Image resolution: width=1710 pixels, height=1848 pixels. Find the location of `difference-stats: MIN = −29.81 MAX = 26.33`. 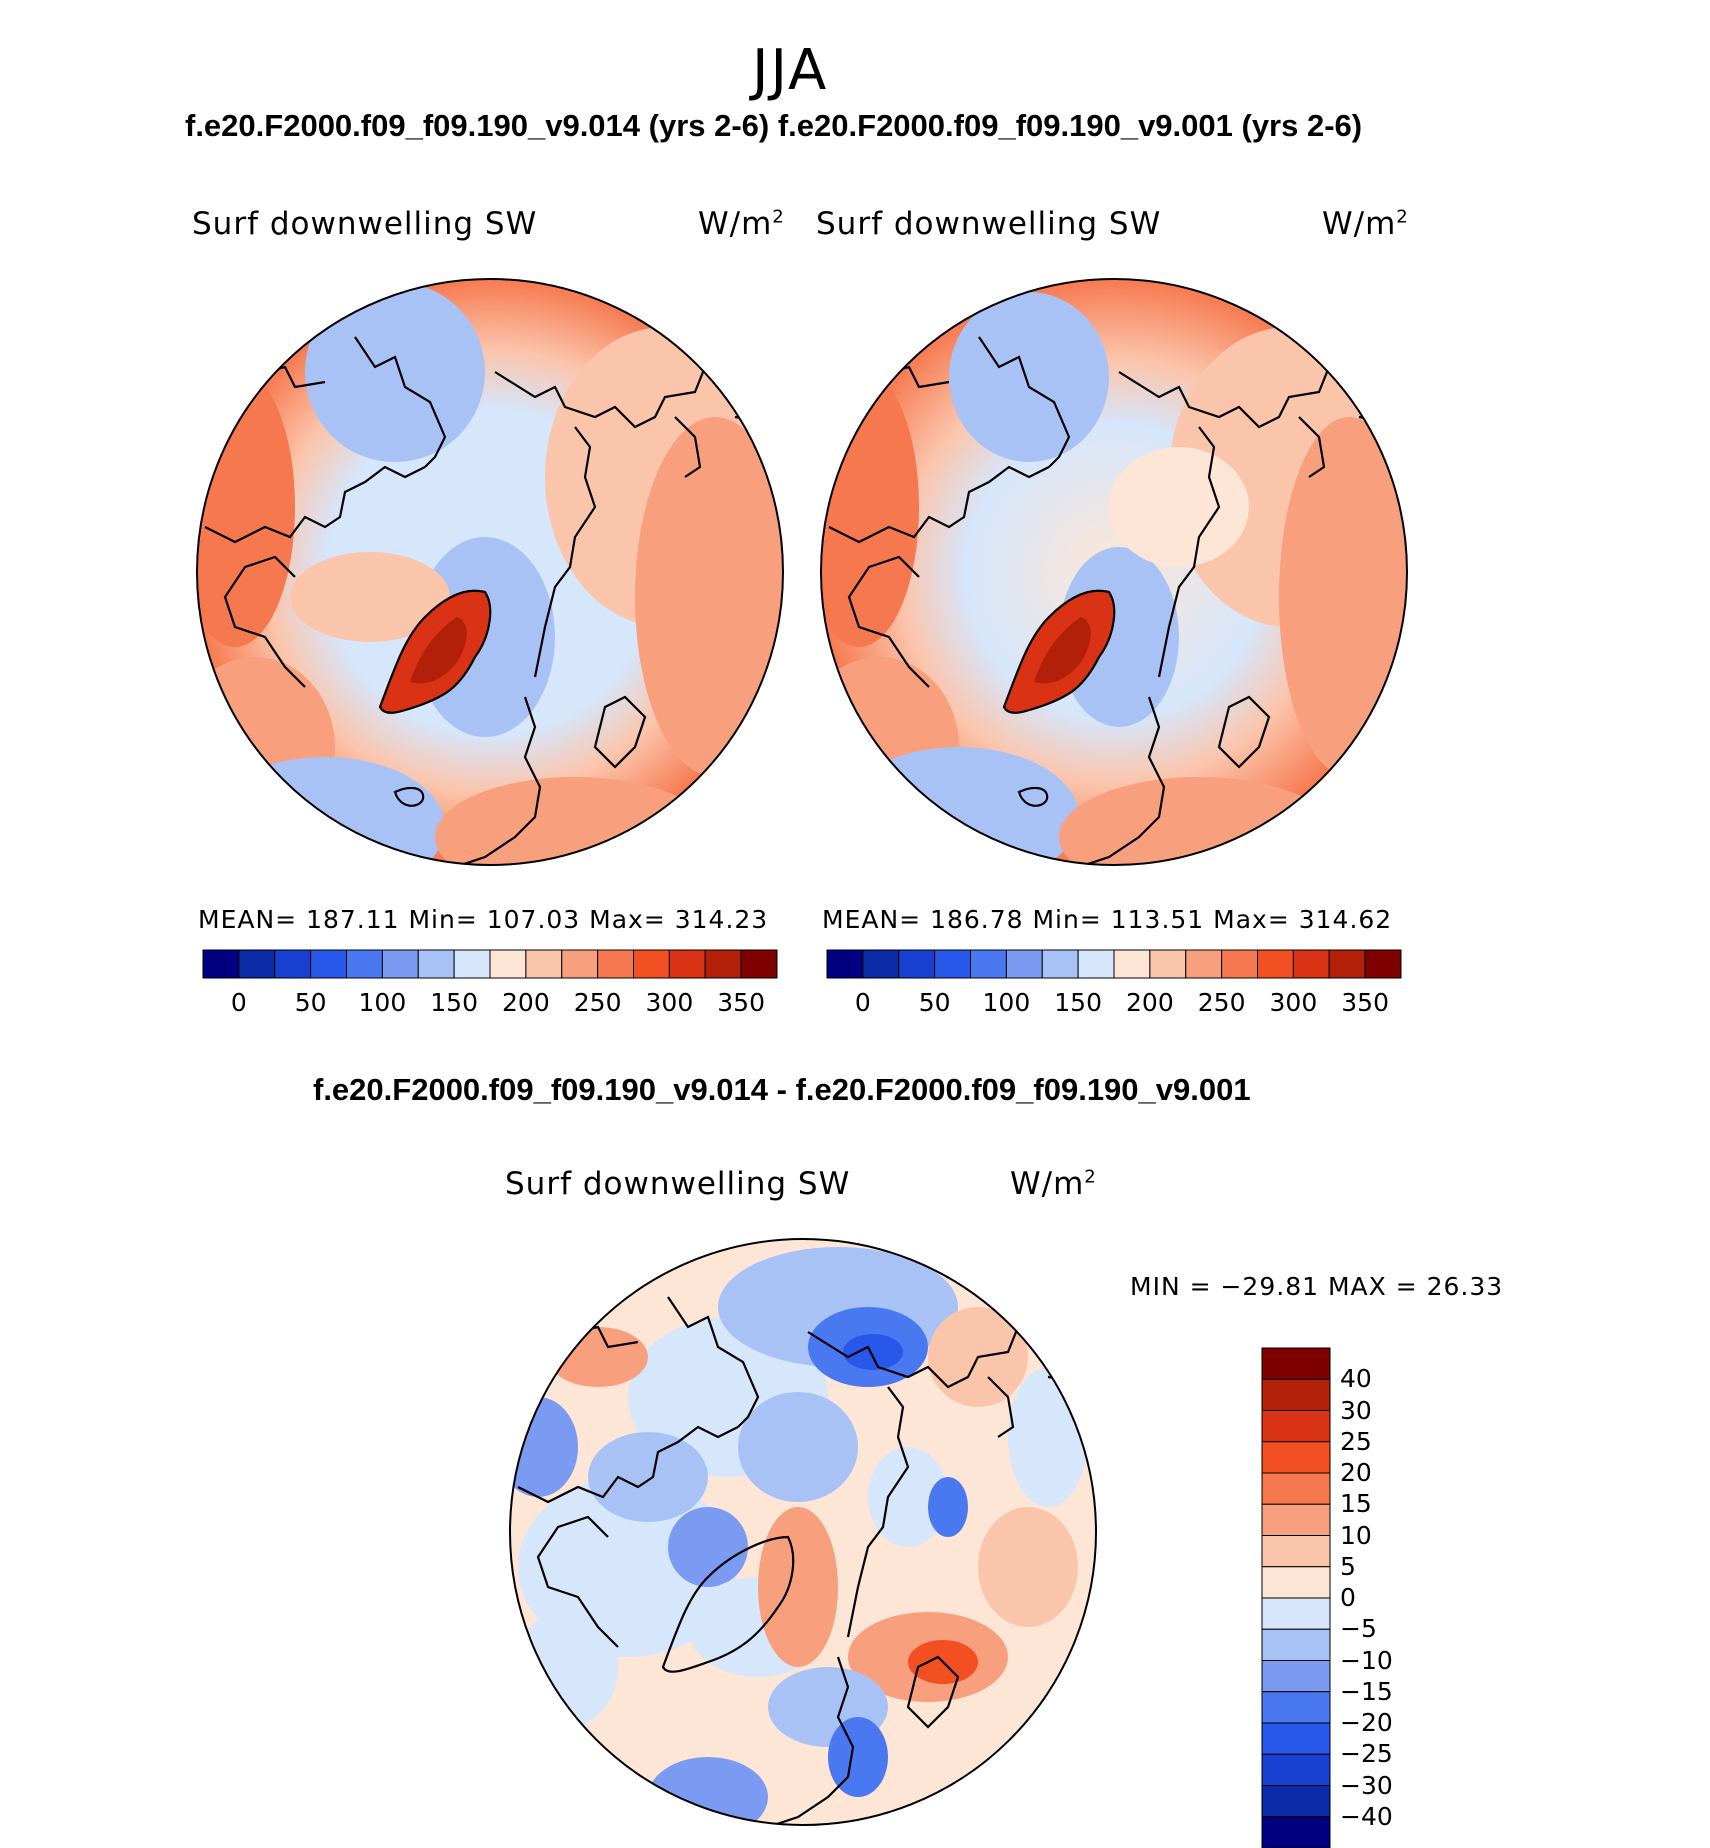

difference-stats: MIN = −29.81 MAX = 26.33 is located at coordinates (1317, 1286).